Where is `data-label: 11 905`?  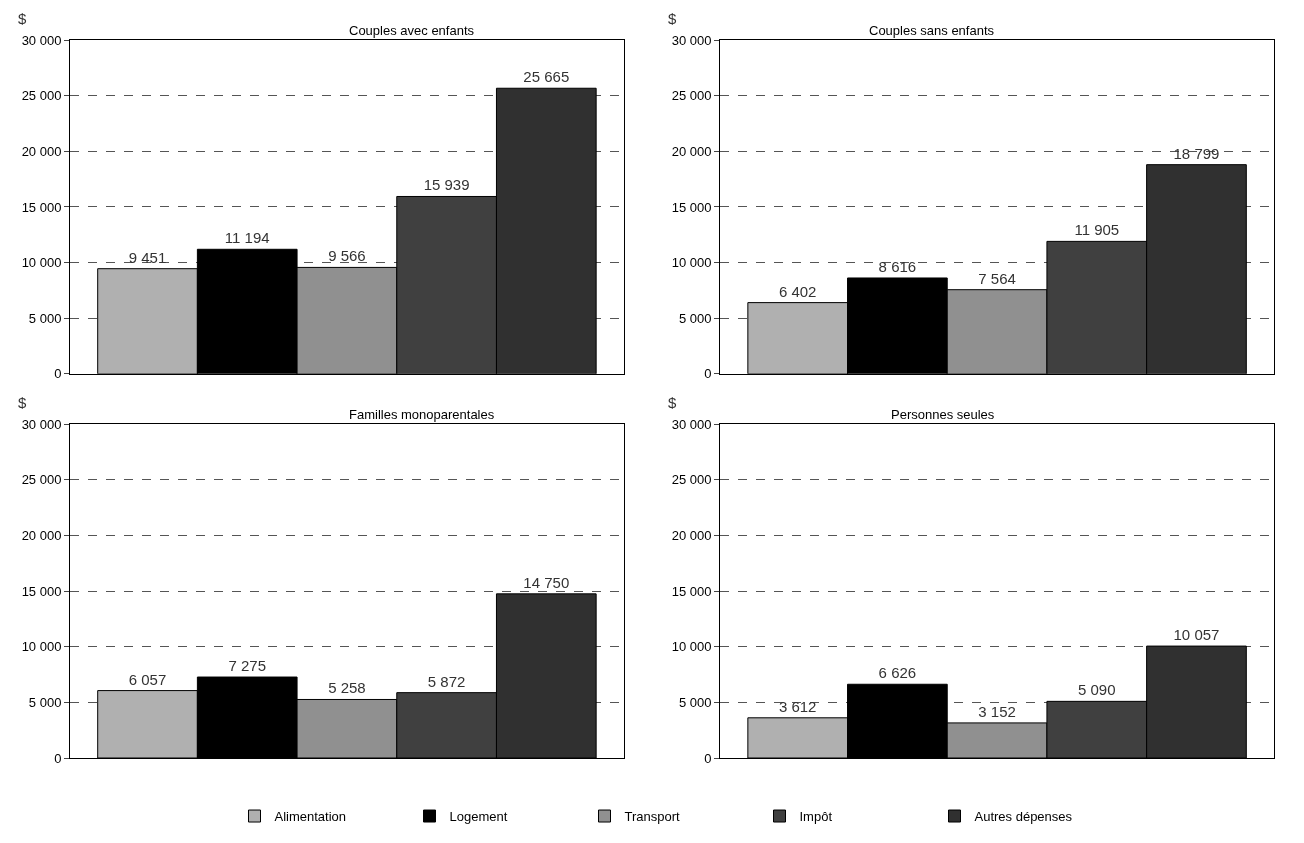 data-label: 11 905 is located at coordinates (1097, 230).